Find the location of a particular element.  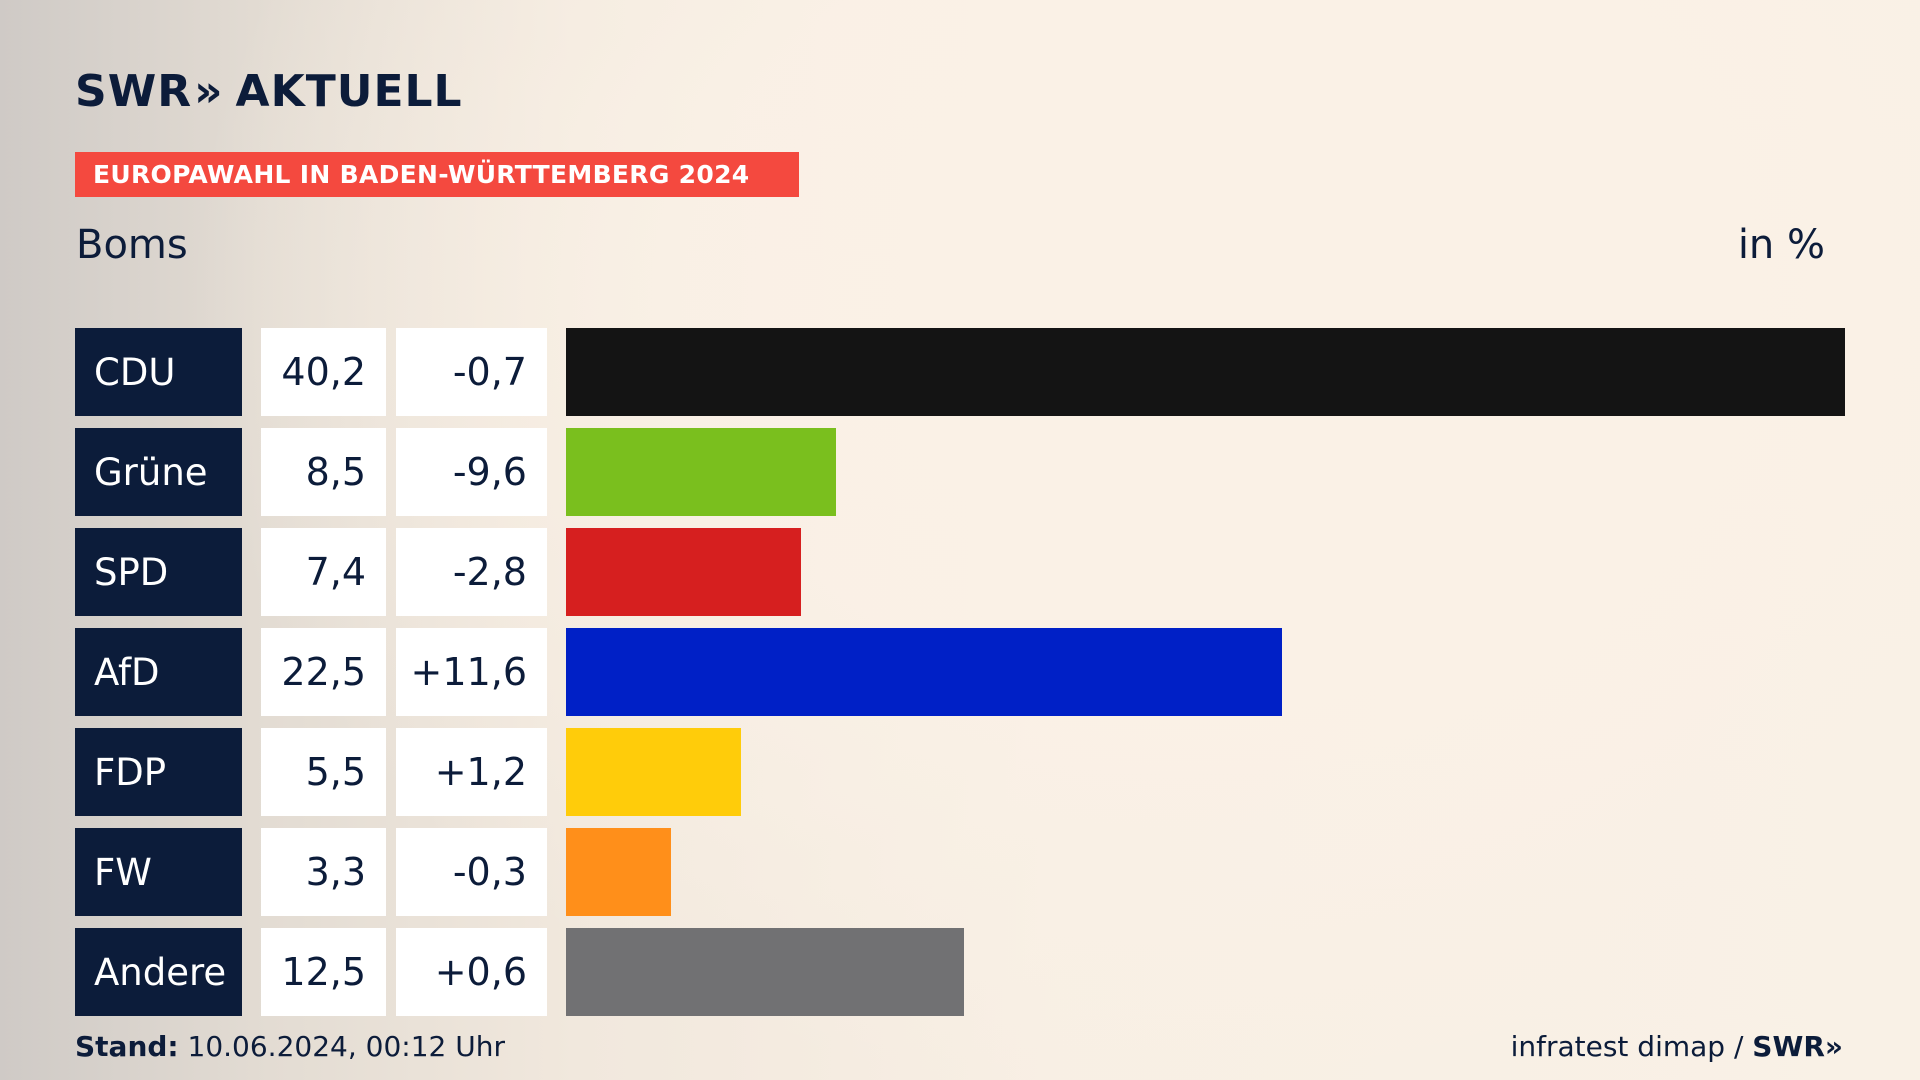

value-label: 12,5 is located at coordinates (323, 972).